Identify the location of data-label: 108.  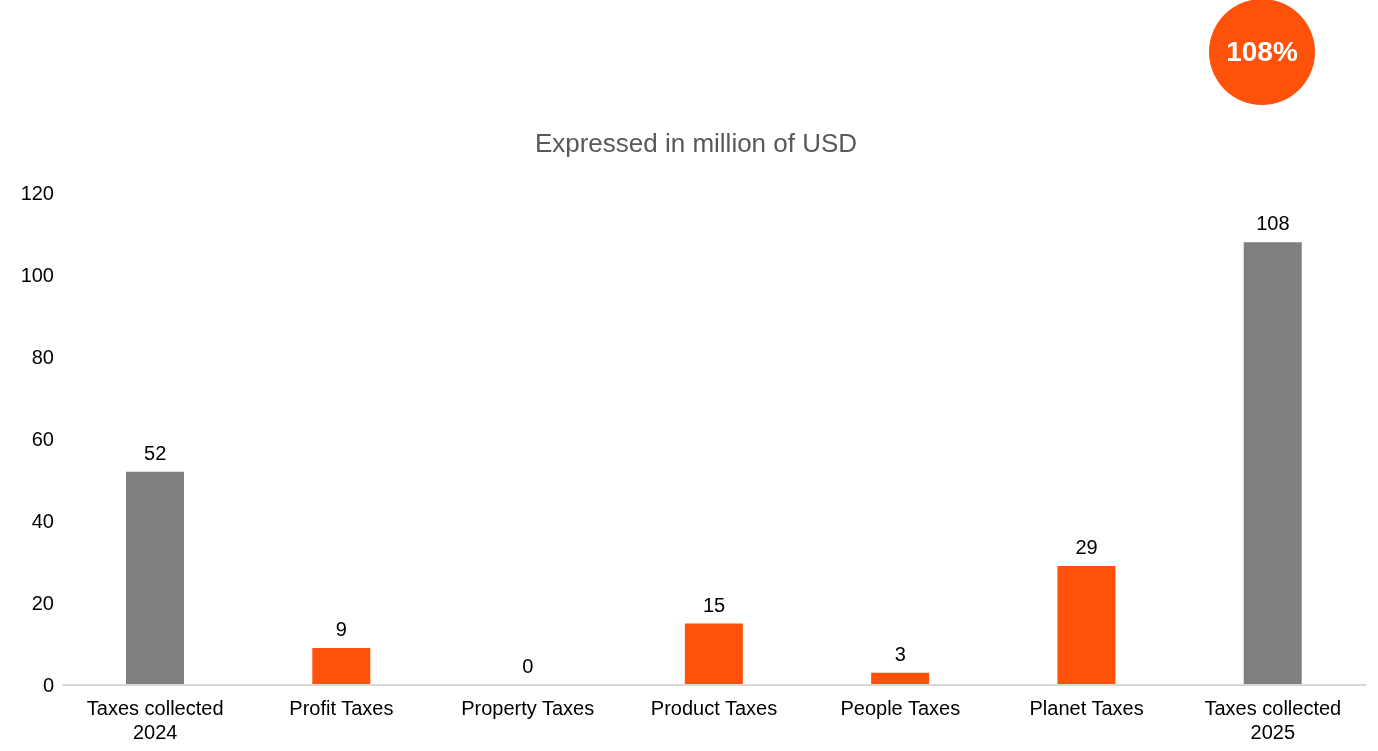
(1273, 223).